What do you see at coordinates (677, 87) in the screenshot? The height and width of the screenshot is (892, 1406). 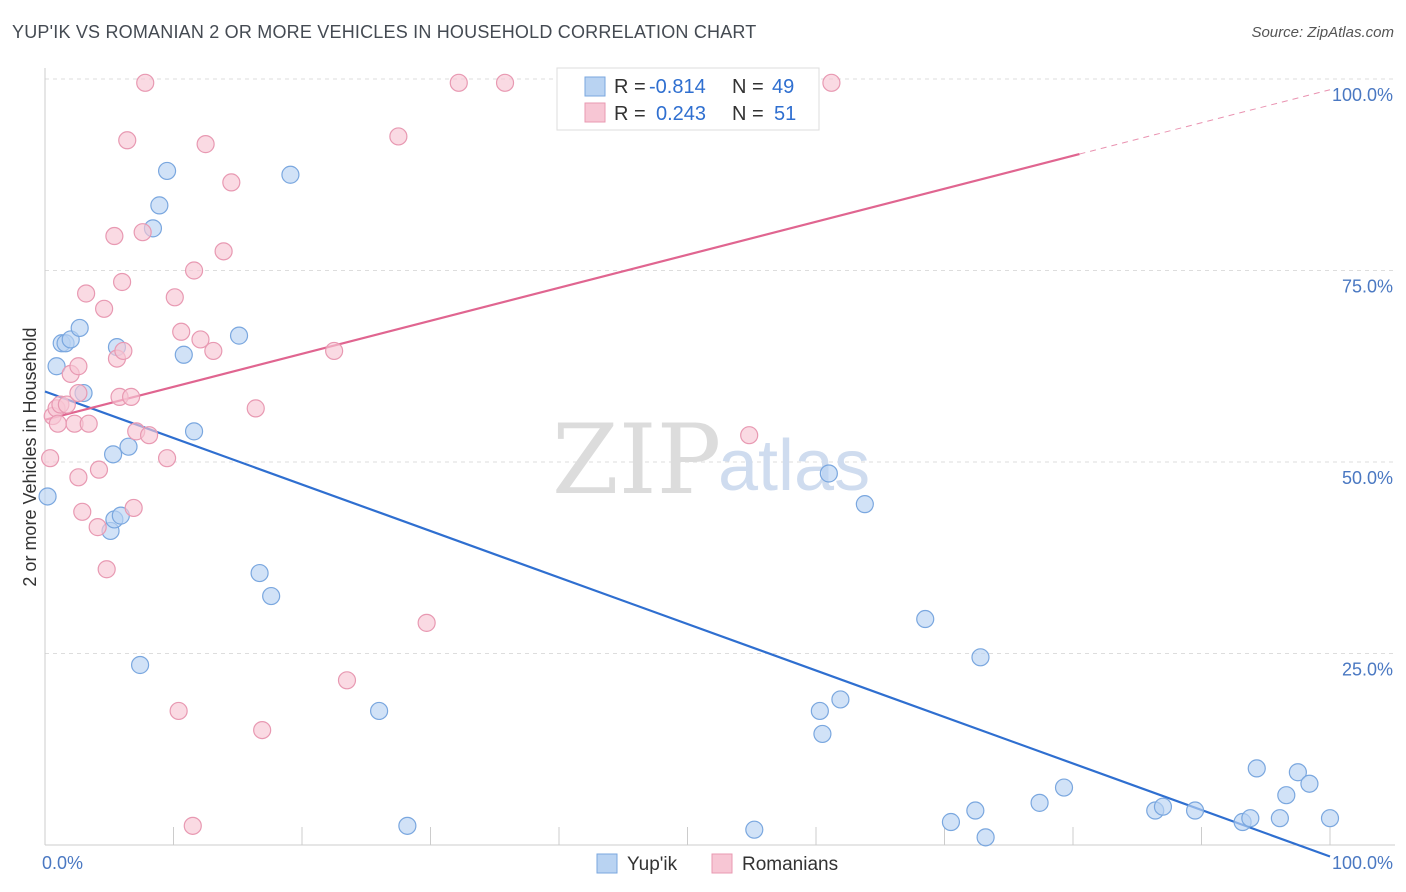 I see `legend-r-value-yupik: -0.814` at bounding box center [677, 87].